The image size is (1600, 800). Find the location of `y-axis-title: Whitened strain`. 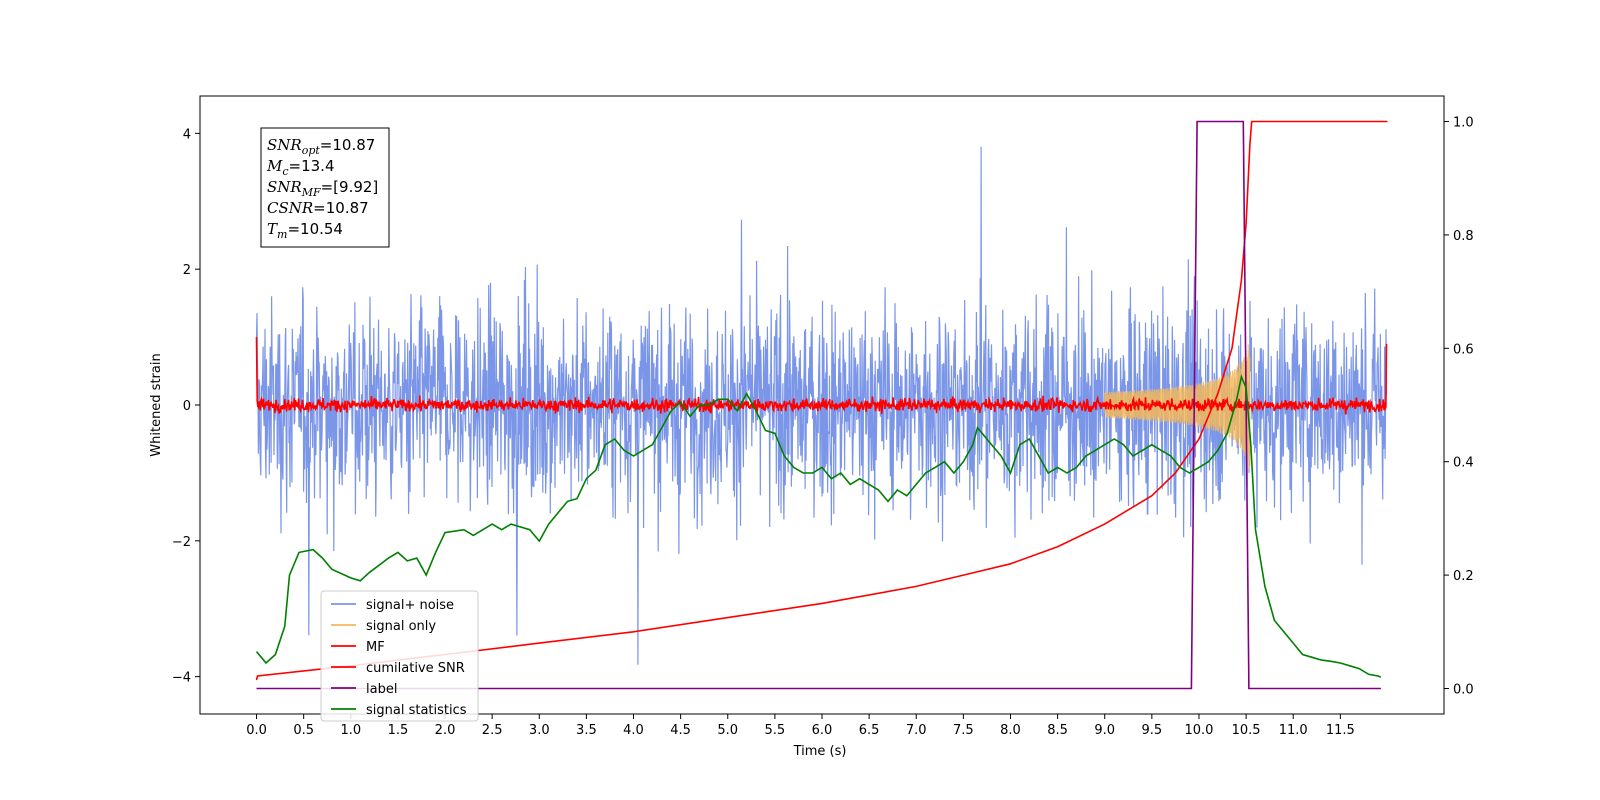

y-axis-title: Whitened strain is located at coordinates (156, 404).